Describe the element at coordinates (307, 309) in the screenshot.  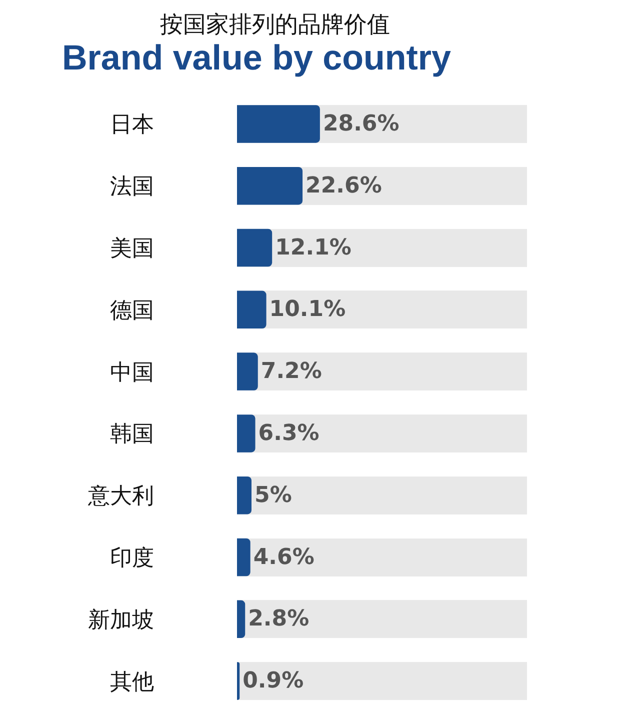
I see `data-label: 10.1%` at that location.